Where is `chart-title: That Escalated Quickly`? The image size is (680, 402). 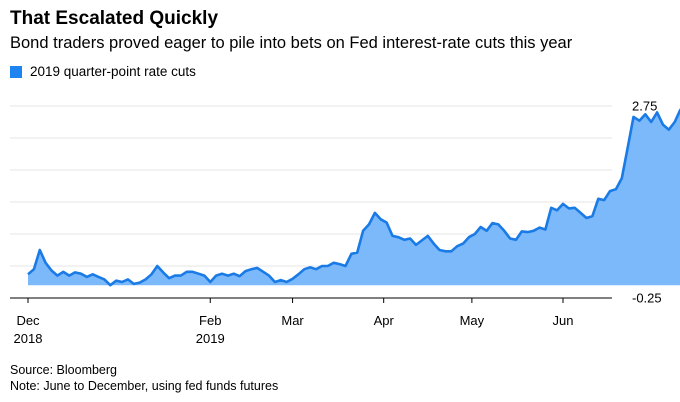
chart-title: That Escalated Quickly is located at coordinates (114, 18).